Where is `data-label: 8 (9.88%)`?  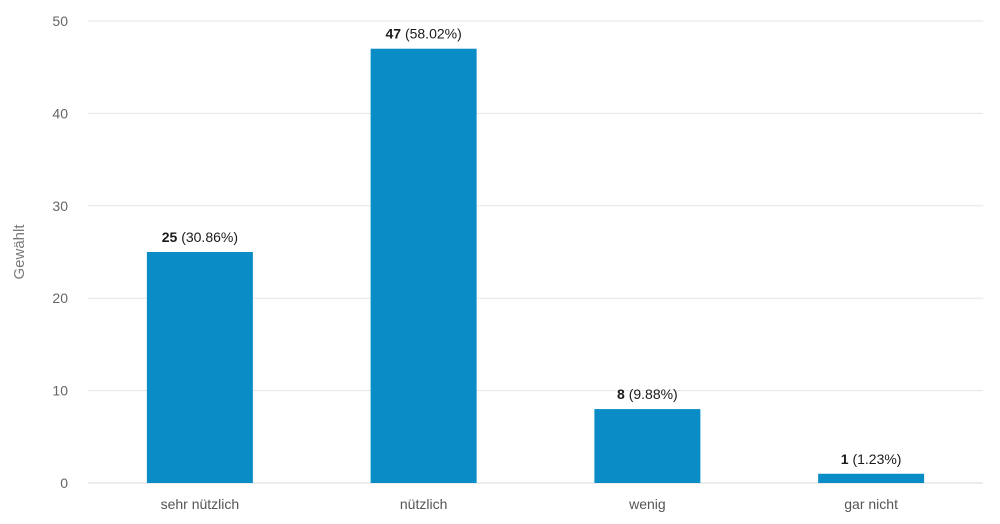
data-label: 8 (9.88%) is located at coordinates (647, 394).